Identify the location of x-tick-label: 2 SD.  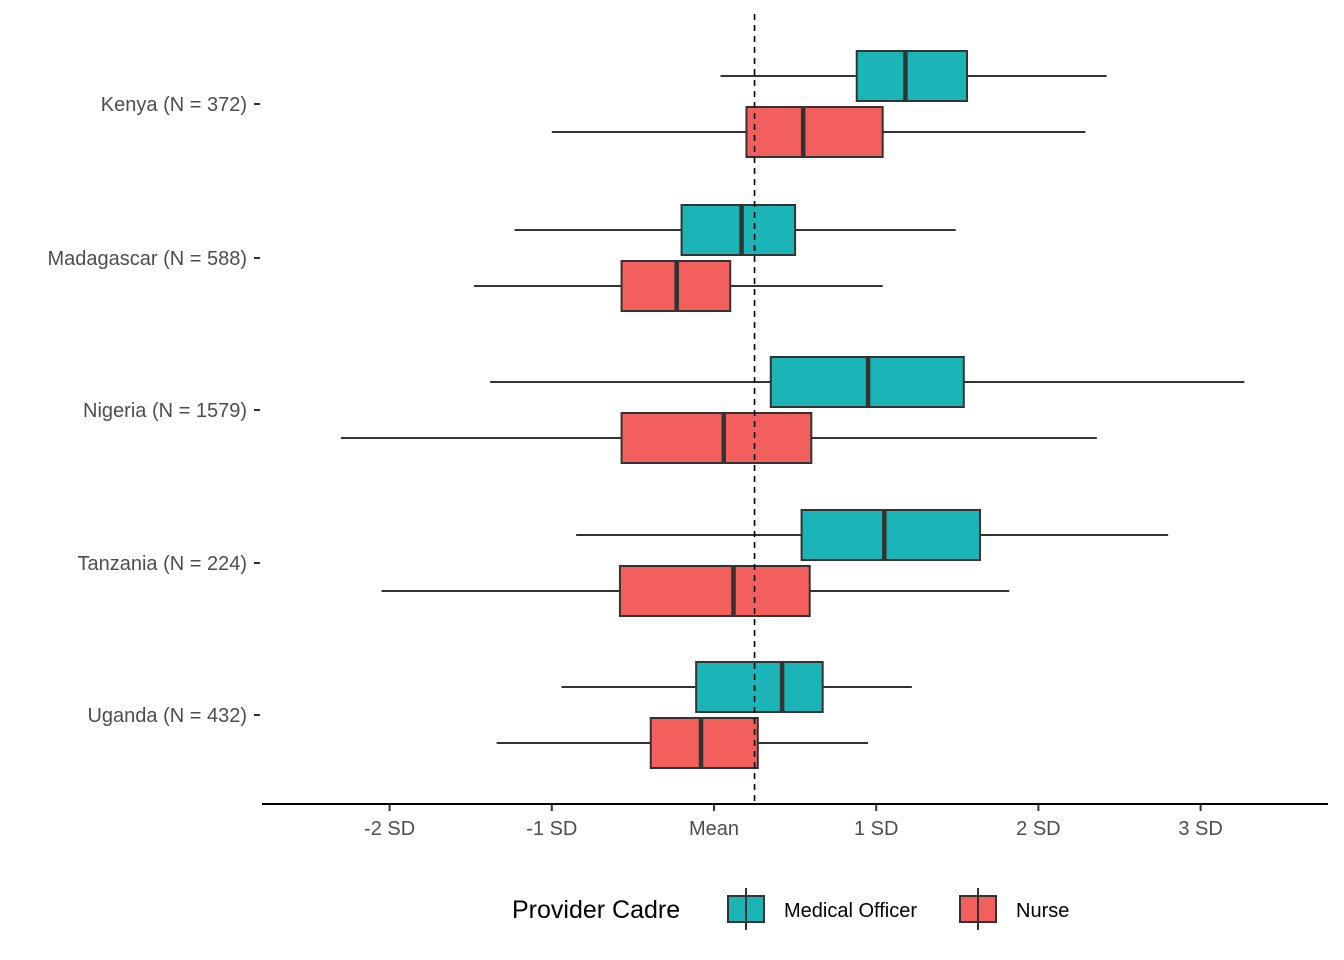
(1038, 829).